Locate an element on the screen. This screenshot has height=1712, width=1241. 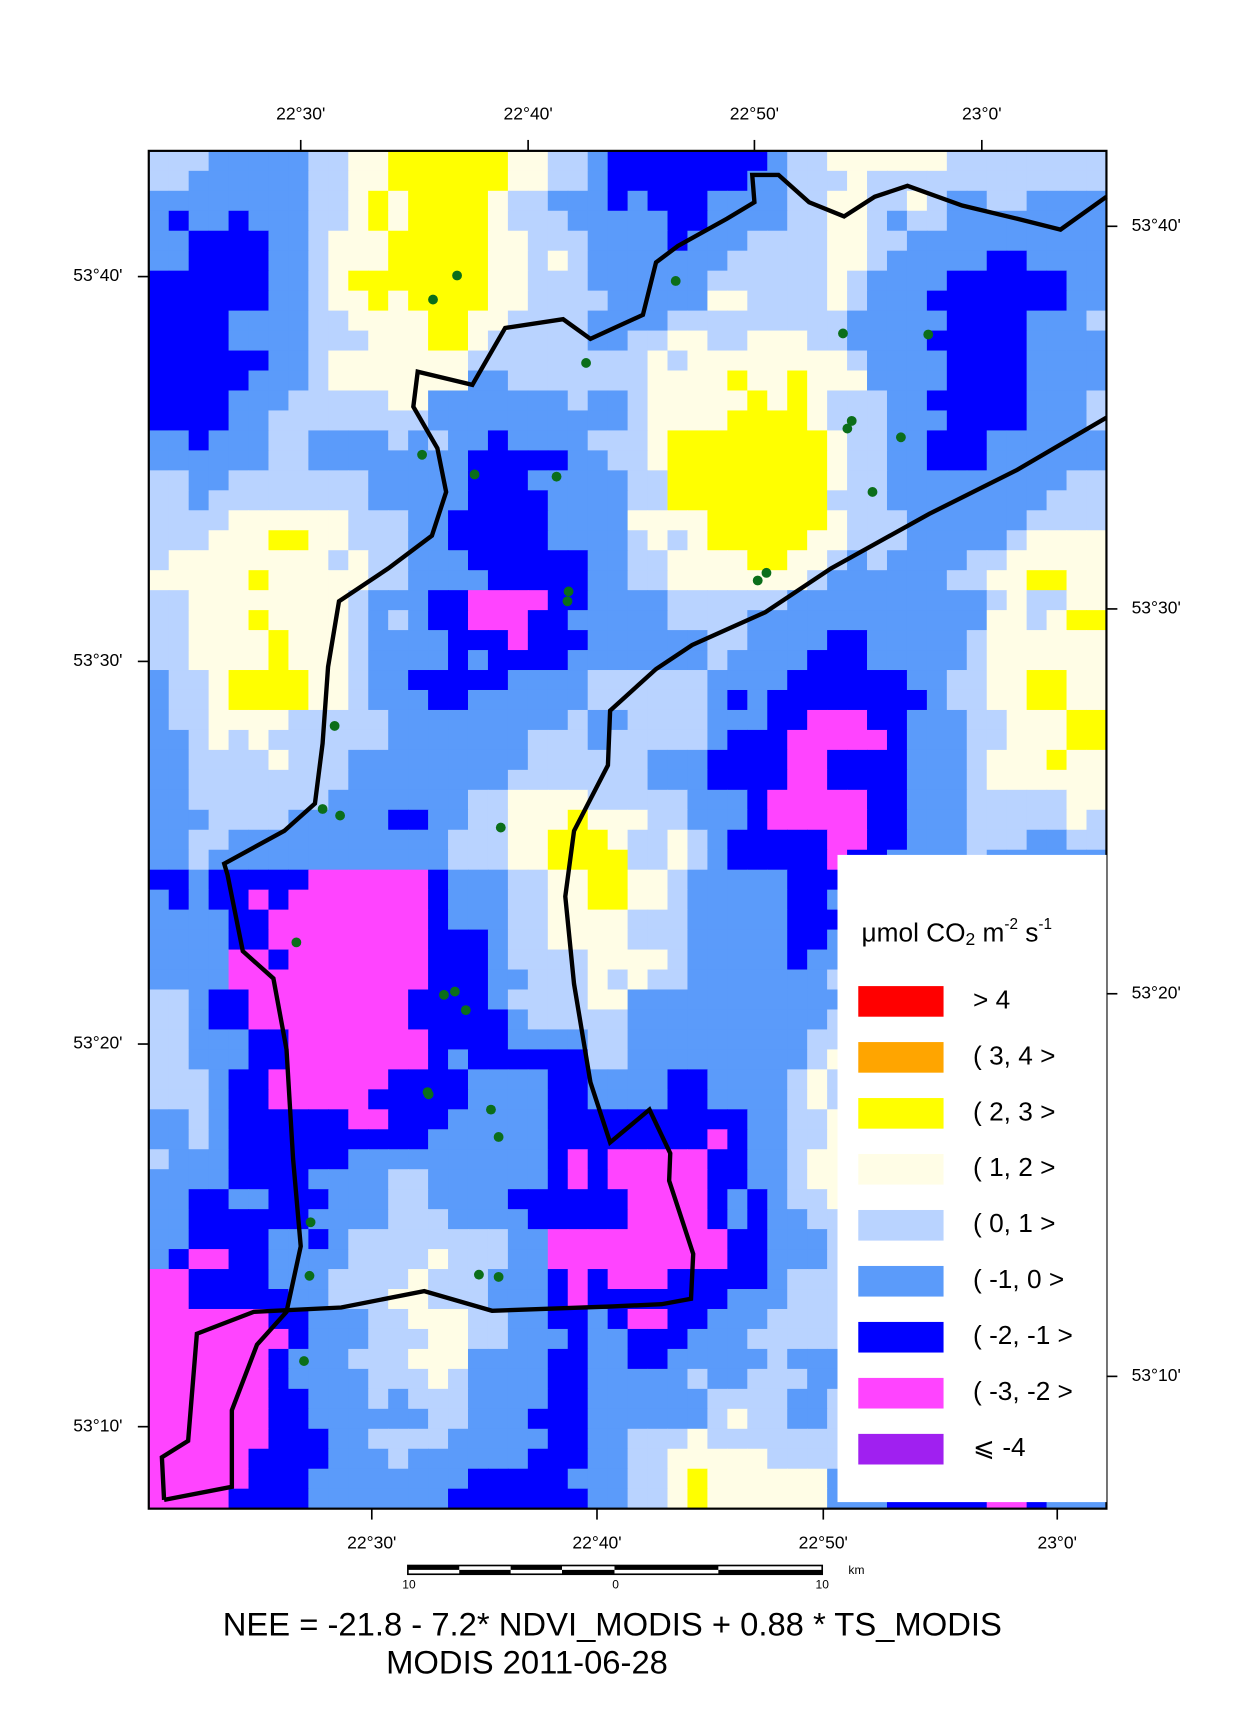
legend-label: > 4 is located at coordinates (991, 999).